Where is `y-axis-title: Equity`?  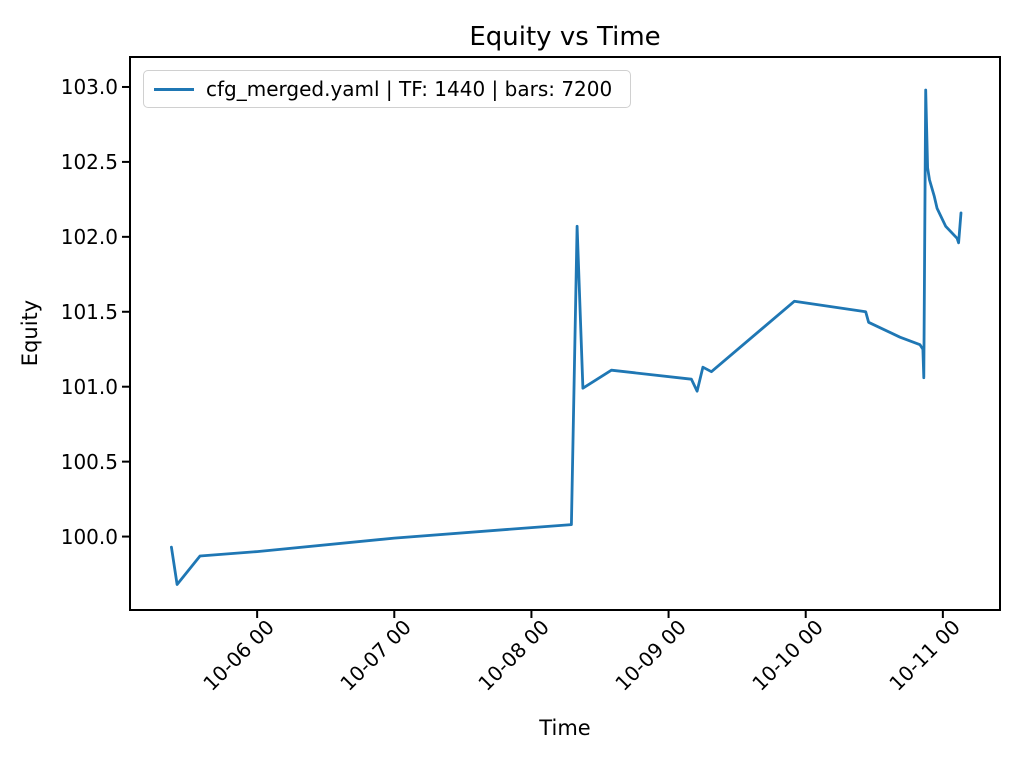
y-axis-title: Equity is located at coordinates (30, 333).